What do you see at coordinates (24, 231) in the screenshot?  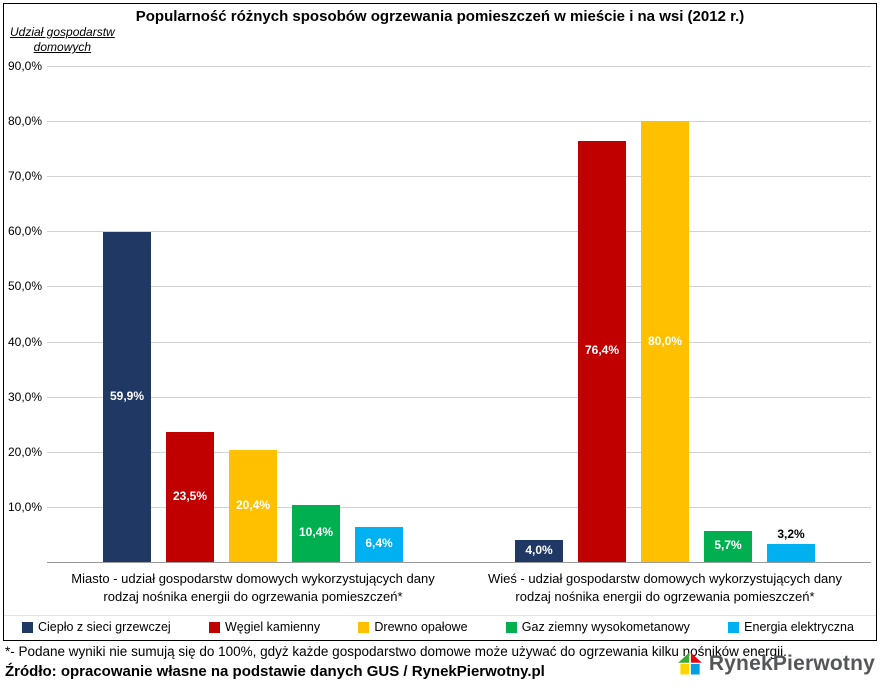 I see `y-tick-label: 60,0%` at bounding box center [24, 231].